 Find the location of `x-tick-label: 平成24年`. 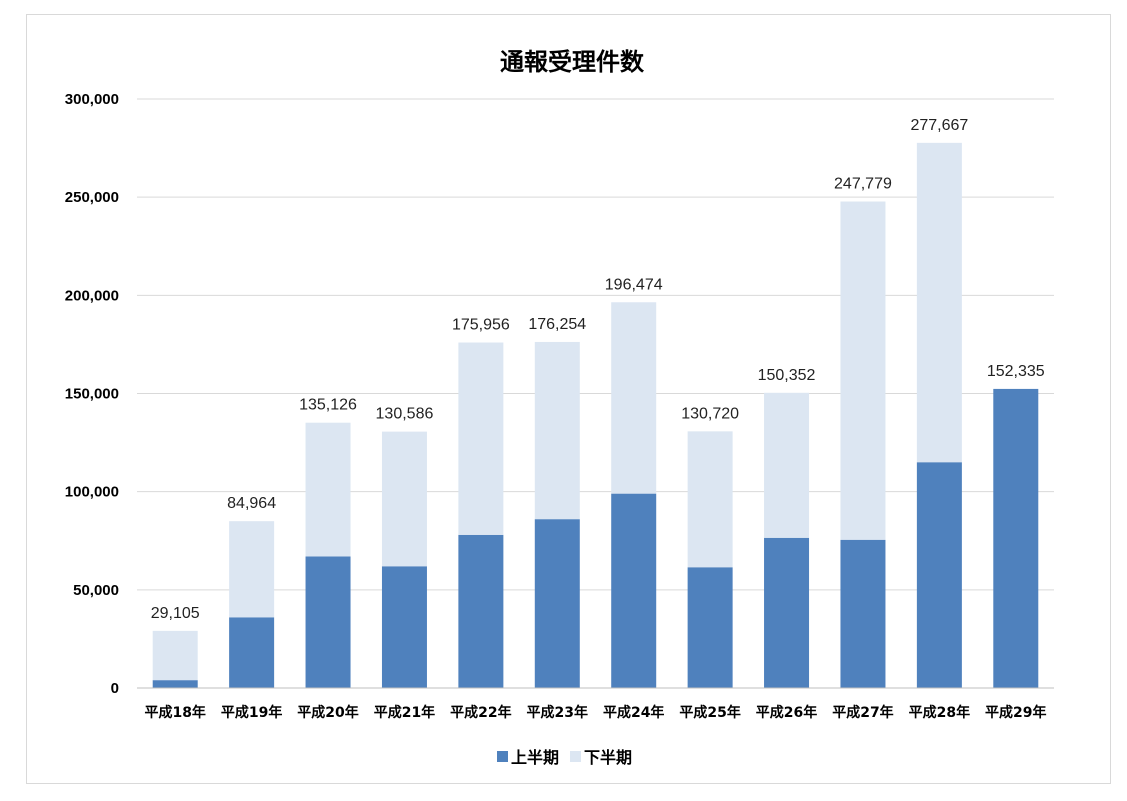

x-tick-label: 平成24年 is located at coordinates (633, 712).